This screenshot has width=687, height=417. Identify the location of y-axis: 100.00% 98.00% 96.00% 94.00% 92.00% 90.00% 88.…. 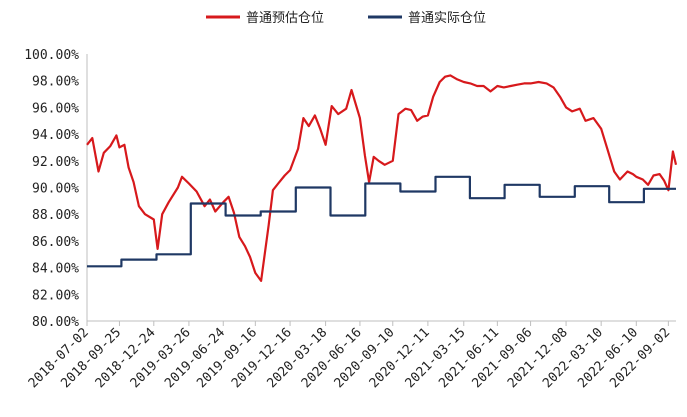
(56, 189).